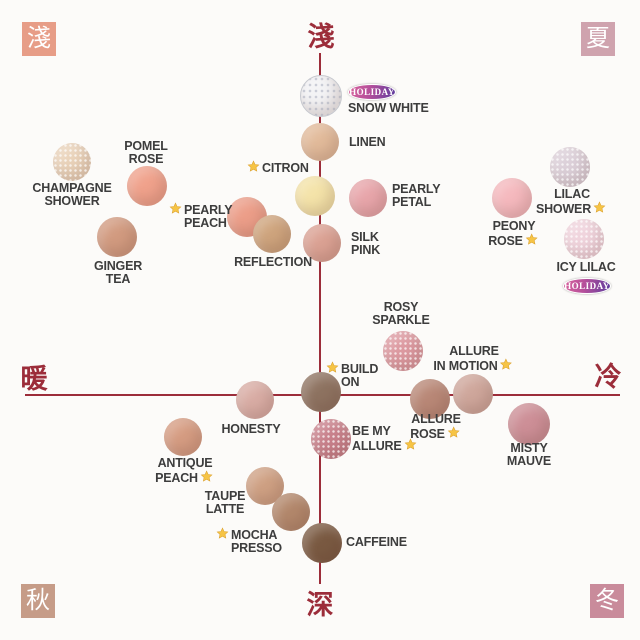  I want to click on swatch-mocha-presso, so click(291, 512).